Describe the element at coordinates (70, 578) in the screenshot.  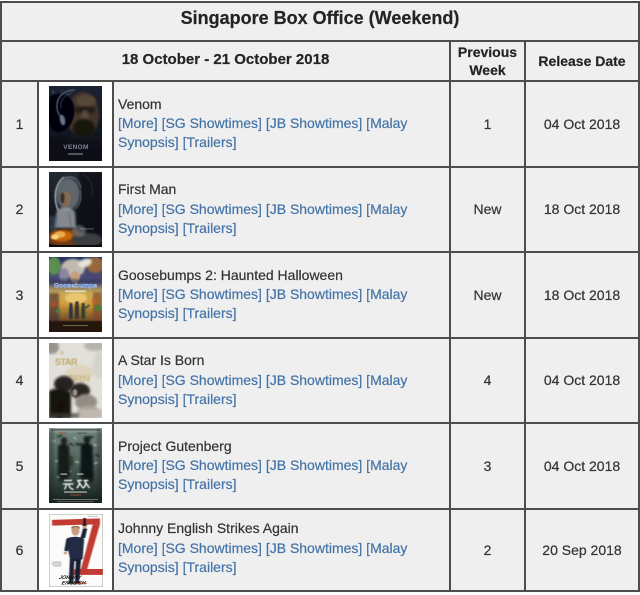
I see `svg-text: JOHNNY` at that location.